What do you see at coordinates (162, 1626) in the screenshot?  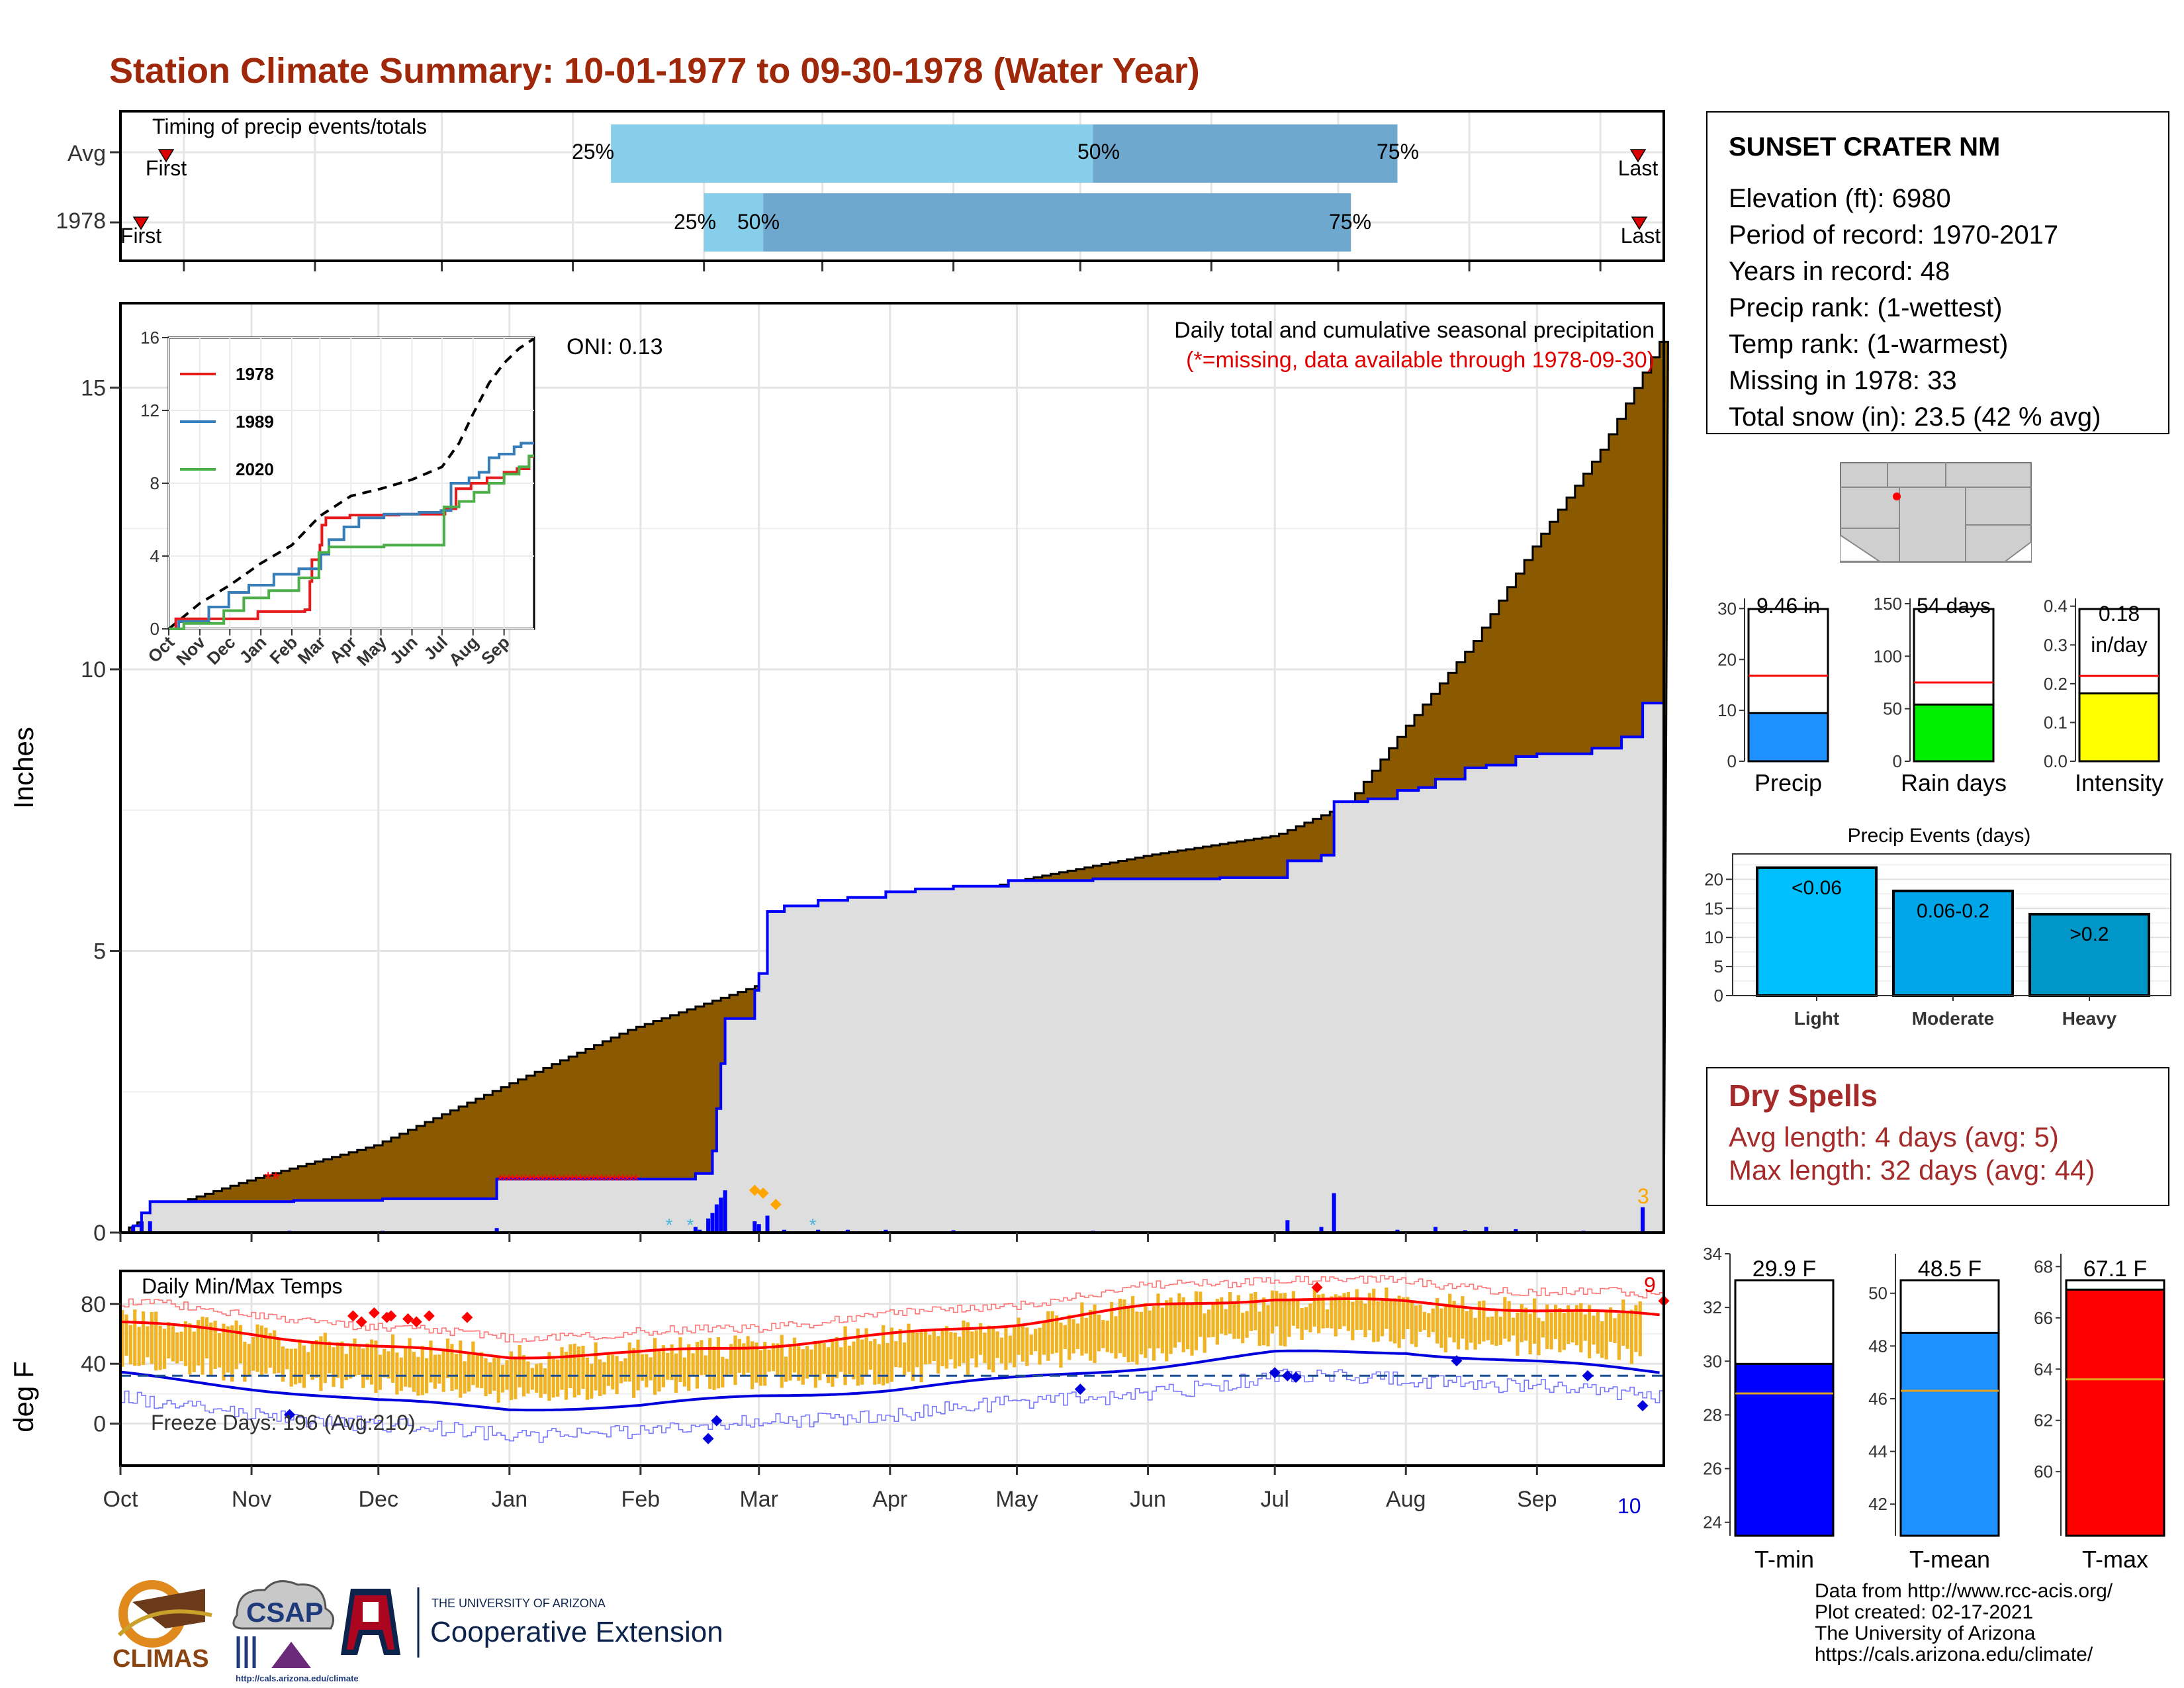 I see `climas-logo: CLIMAS` at bounding box center [162, 1626].